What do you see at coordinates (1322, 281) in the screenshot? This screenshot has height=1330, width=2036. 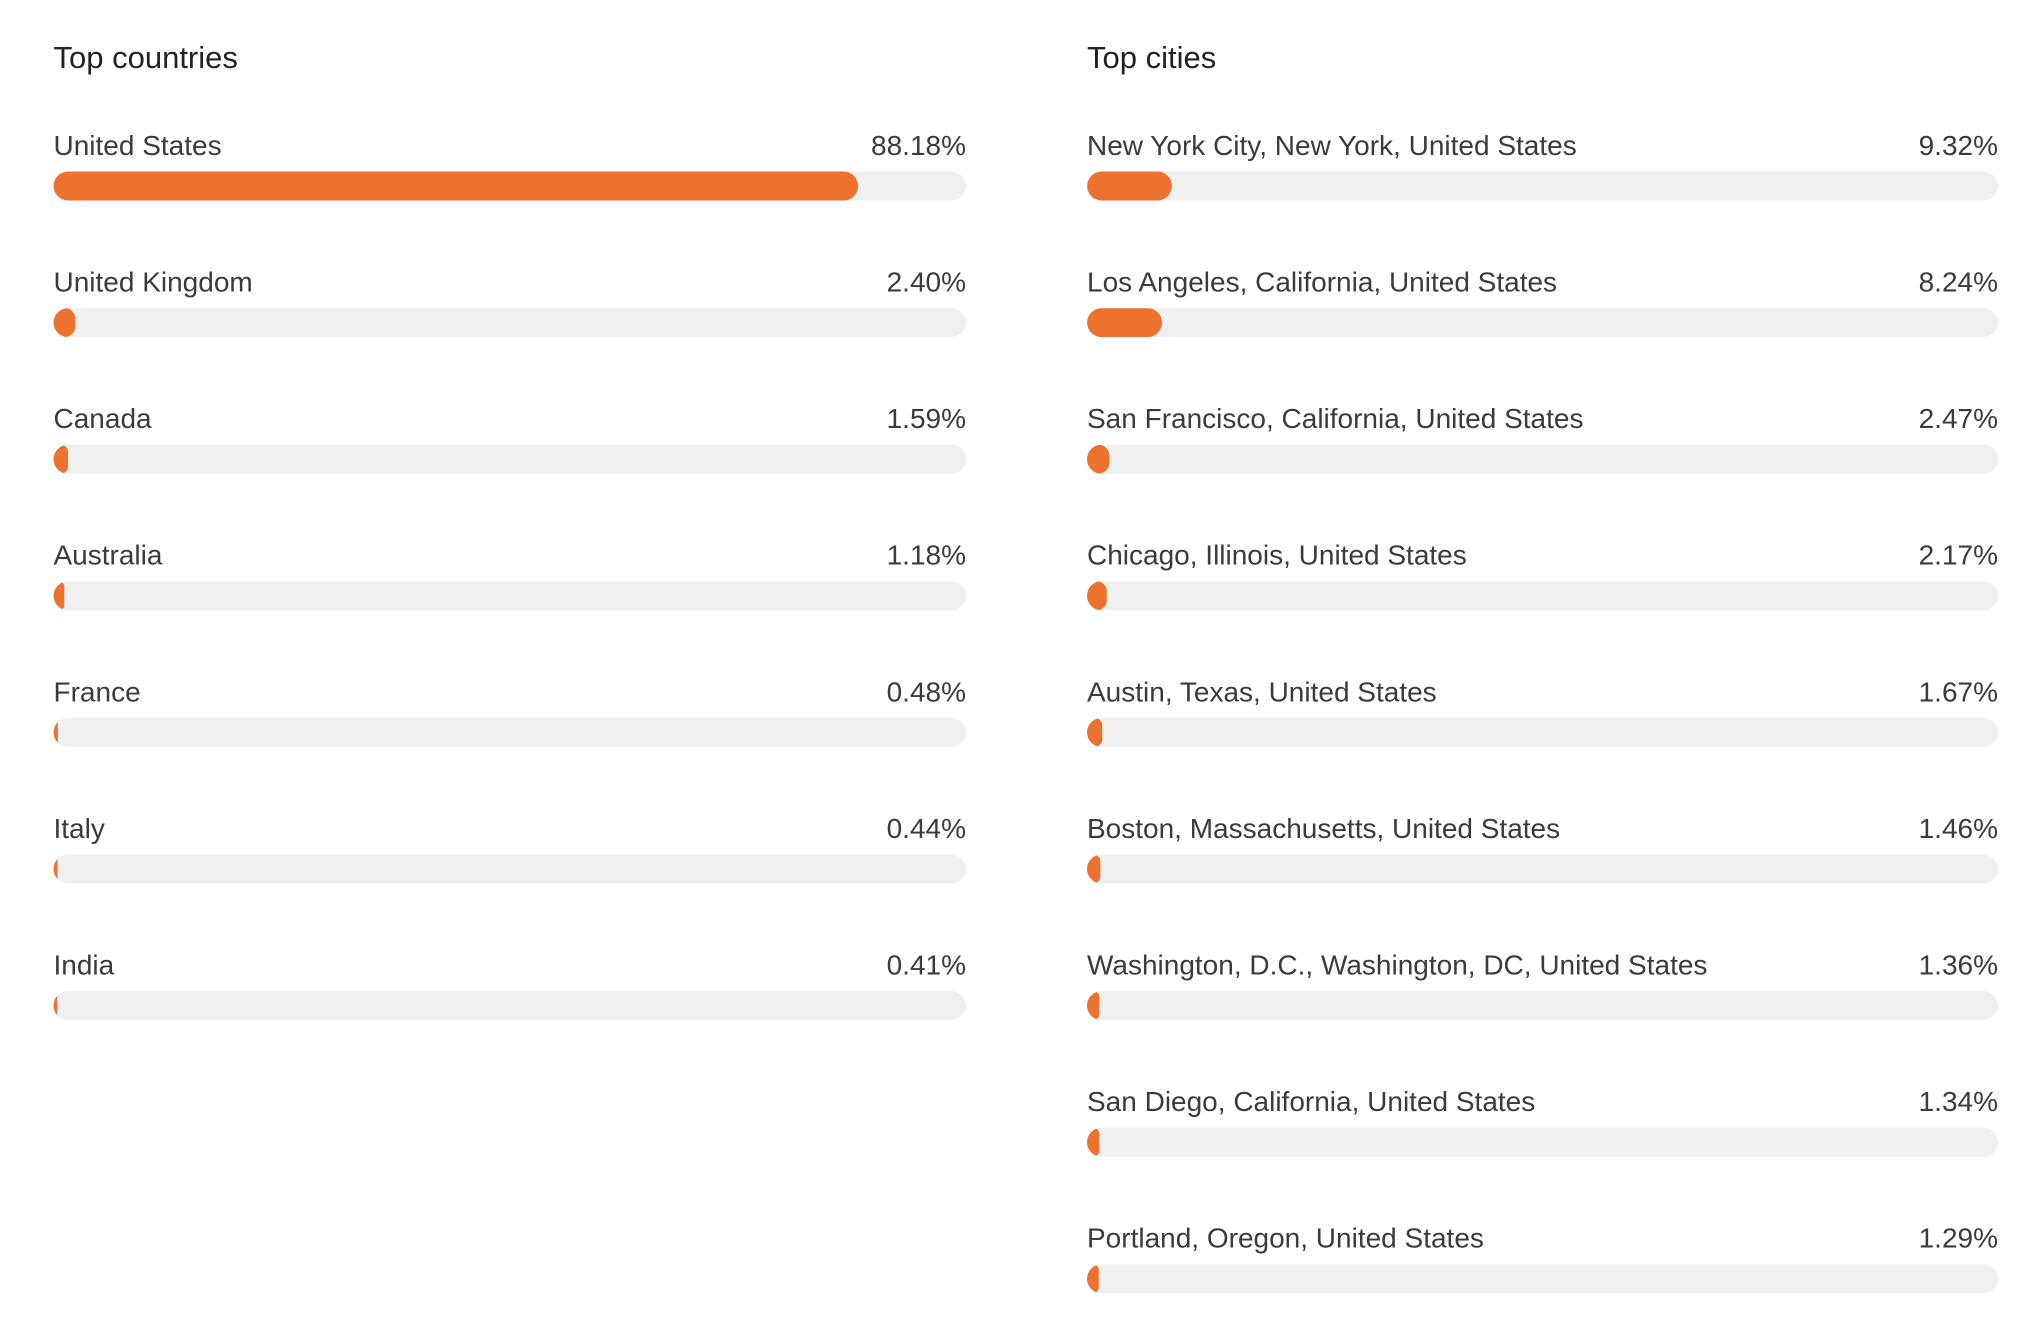 I see `row-label: Los Angeles, California, United States` at bounding box center [1322, 281].